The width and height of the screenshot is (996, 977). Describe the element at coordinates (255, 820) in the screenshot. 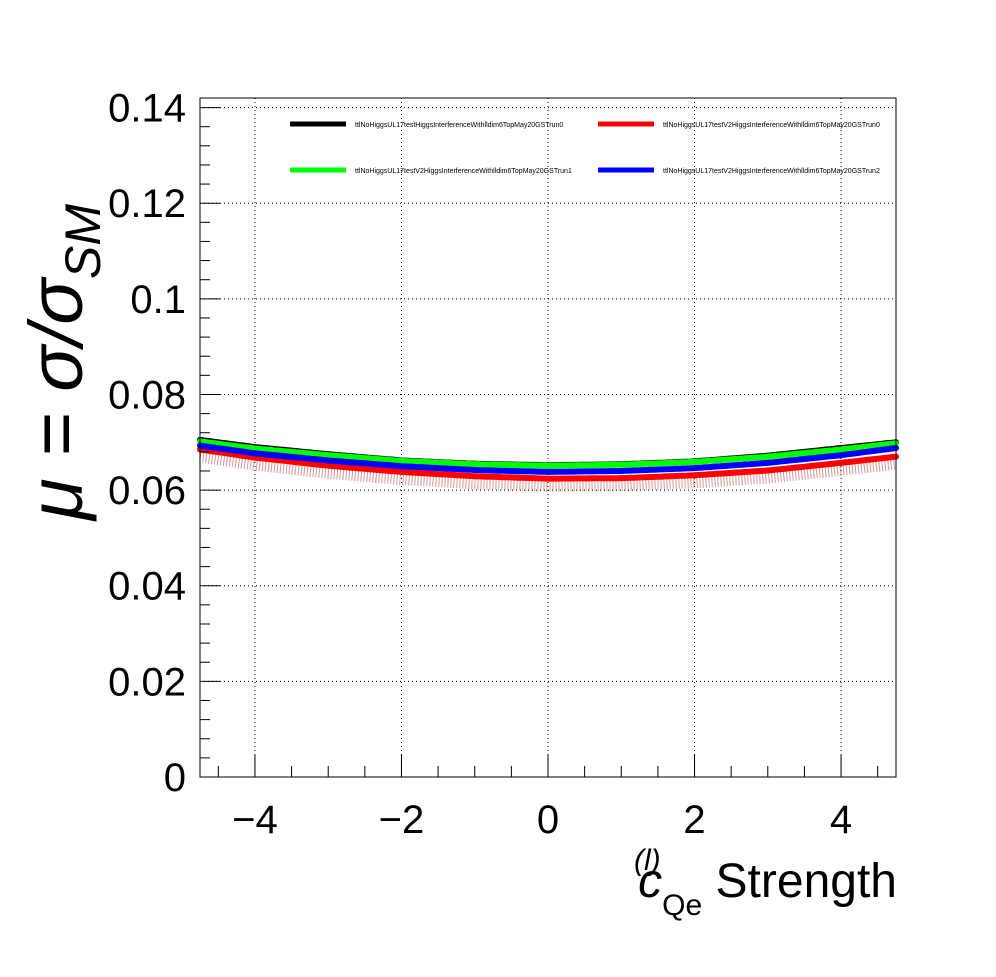

I see `x-tick-label: −4` at that location.